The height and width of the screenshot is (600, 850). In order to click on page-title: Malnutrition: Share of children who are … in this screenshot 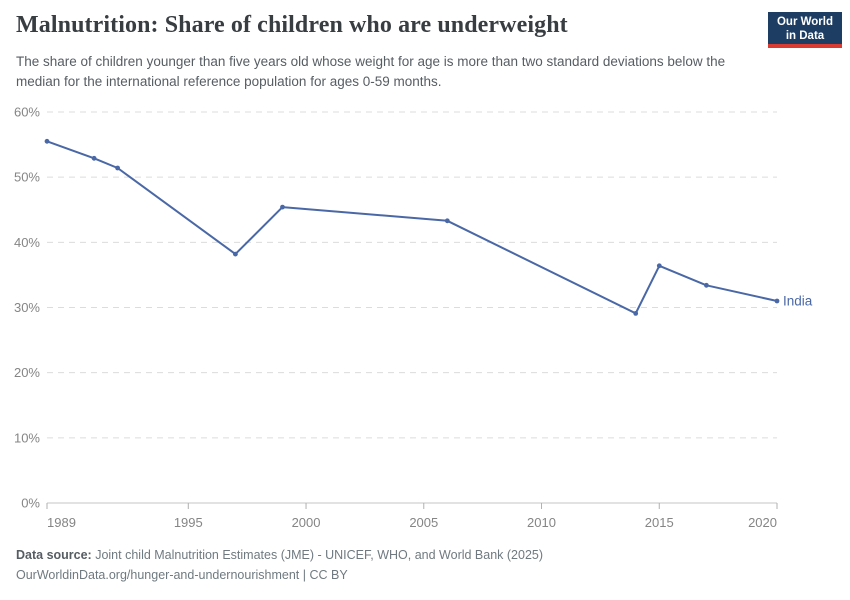, I will do `click(292, 25)`.